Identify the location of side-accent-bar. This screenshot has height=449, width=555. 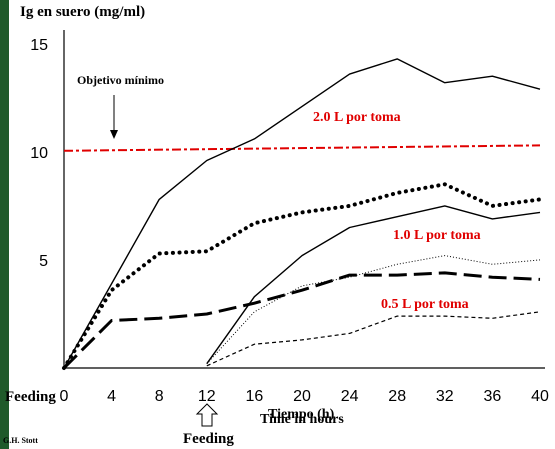
(4, 224).